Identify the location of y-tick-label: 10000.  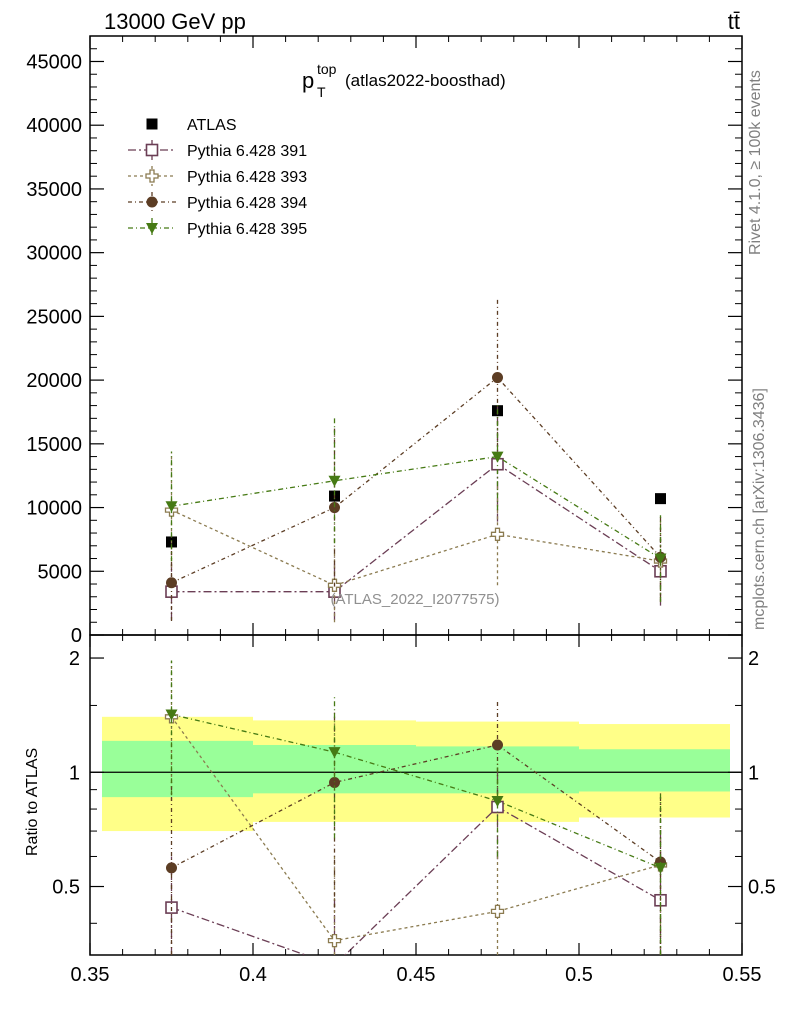
(54, 509).